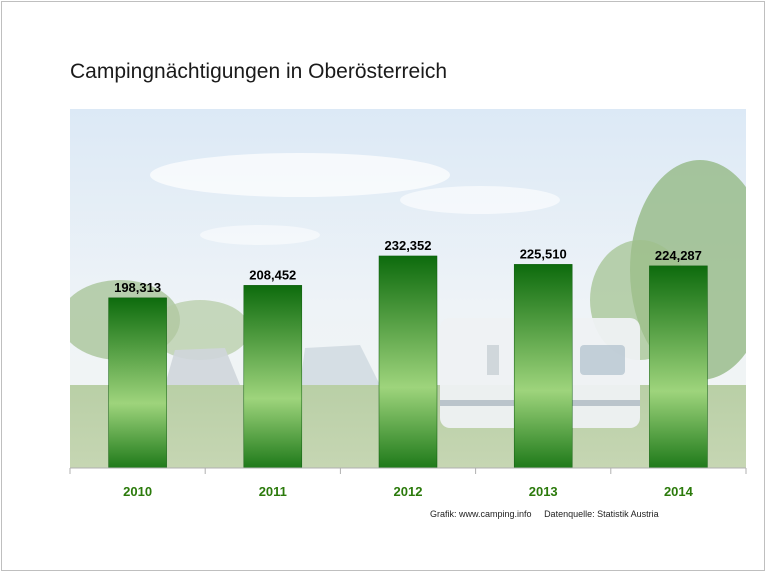 Image resolution: width=768 pixels, height=574 pixels. I want to click on bar-2010, so click(137, 383).